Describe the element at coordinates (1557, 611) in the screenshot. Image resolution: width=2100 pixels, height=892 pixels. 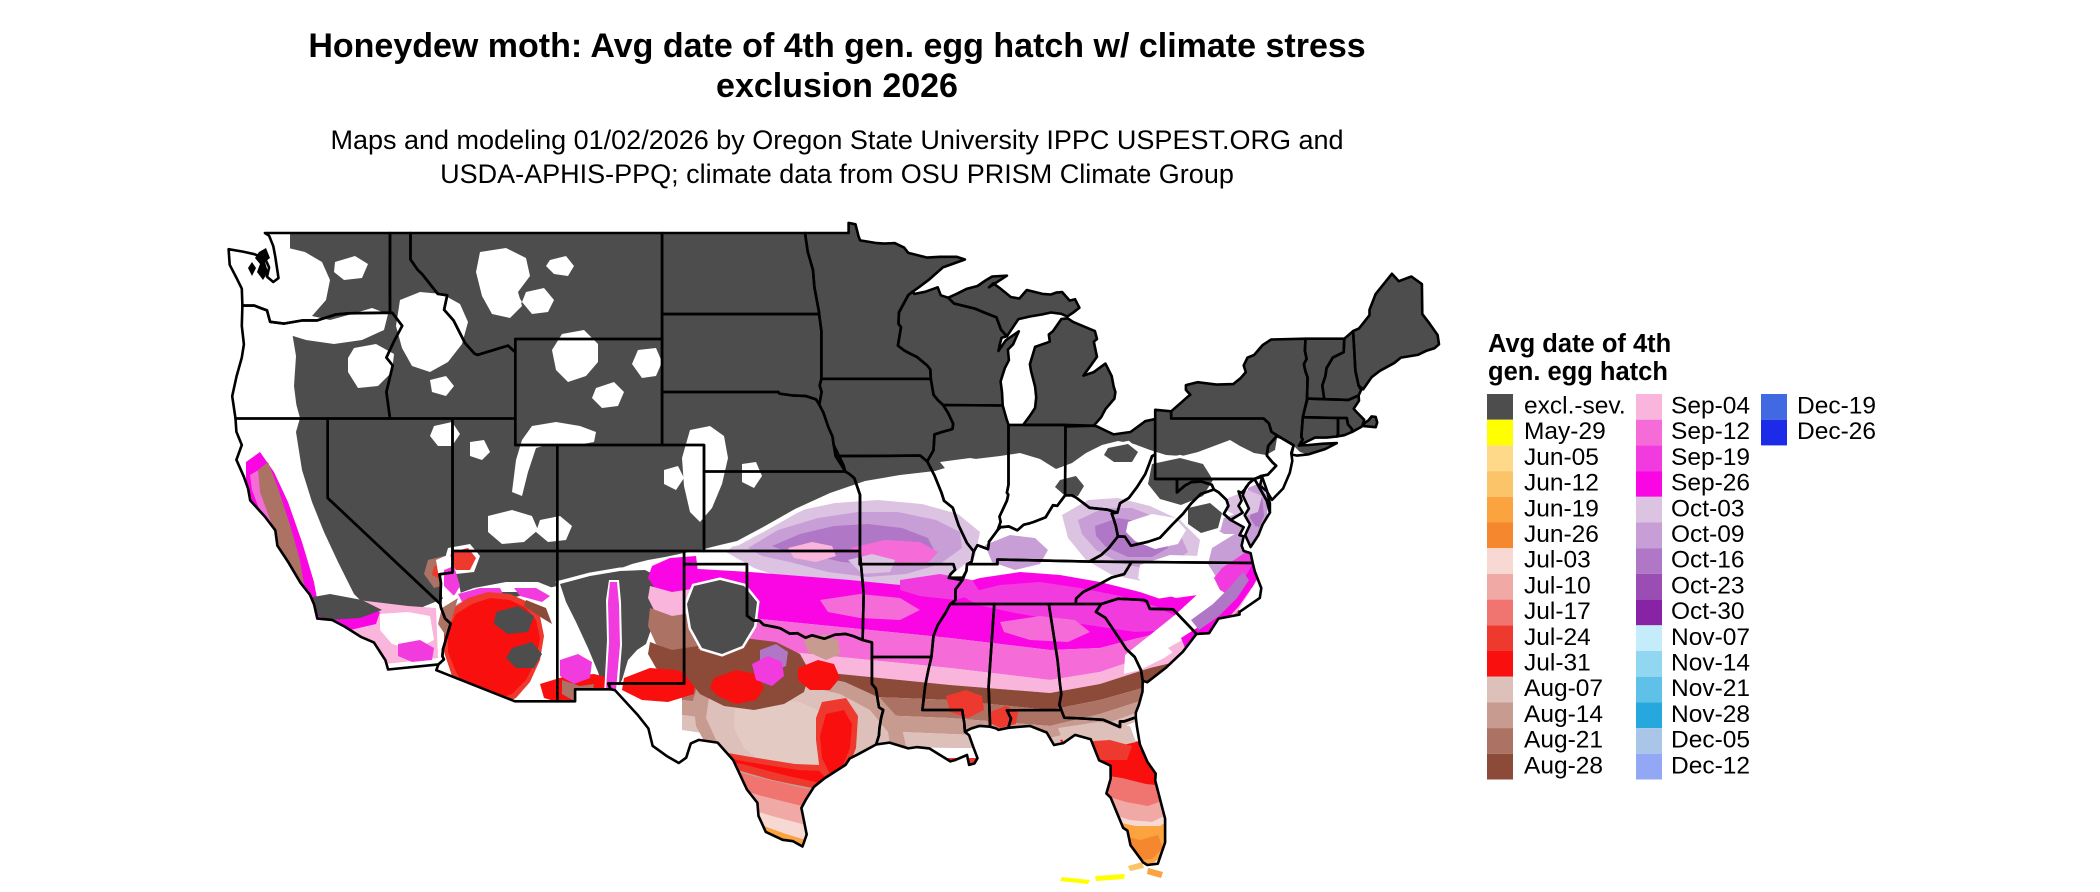
I see `svg-text: Jul-17` at that location.